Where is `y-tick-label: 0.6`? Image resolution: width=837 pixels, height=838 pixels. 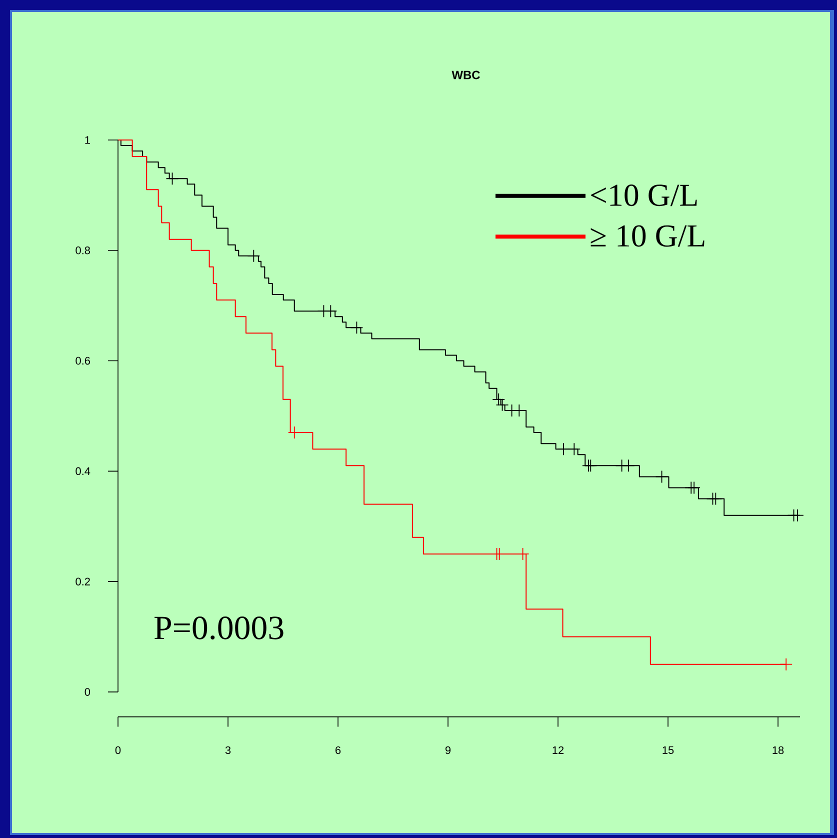
y-tick-label: 0.6 is located at coordinates (83, 360).